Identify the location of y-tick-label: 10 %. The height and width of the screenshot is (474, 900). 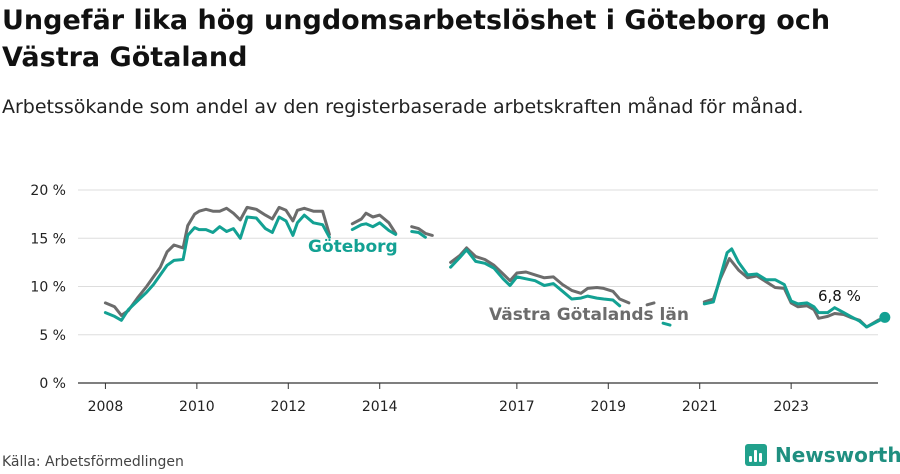
(48, 288).